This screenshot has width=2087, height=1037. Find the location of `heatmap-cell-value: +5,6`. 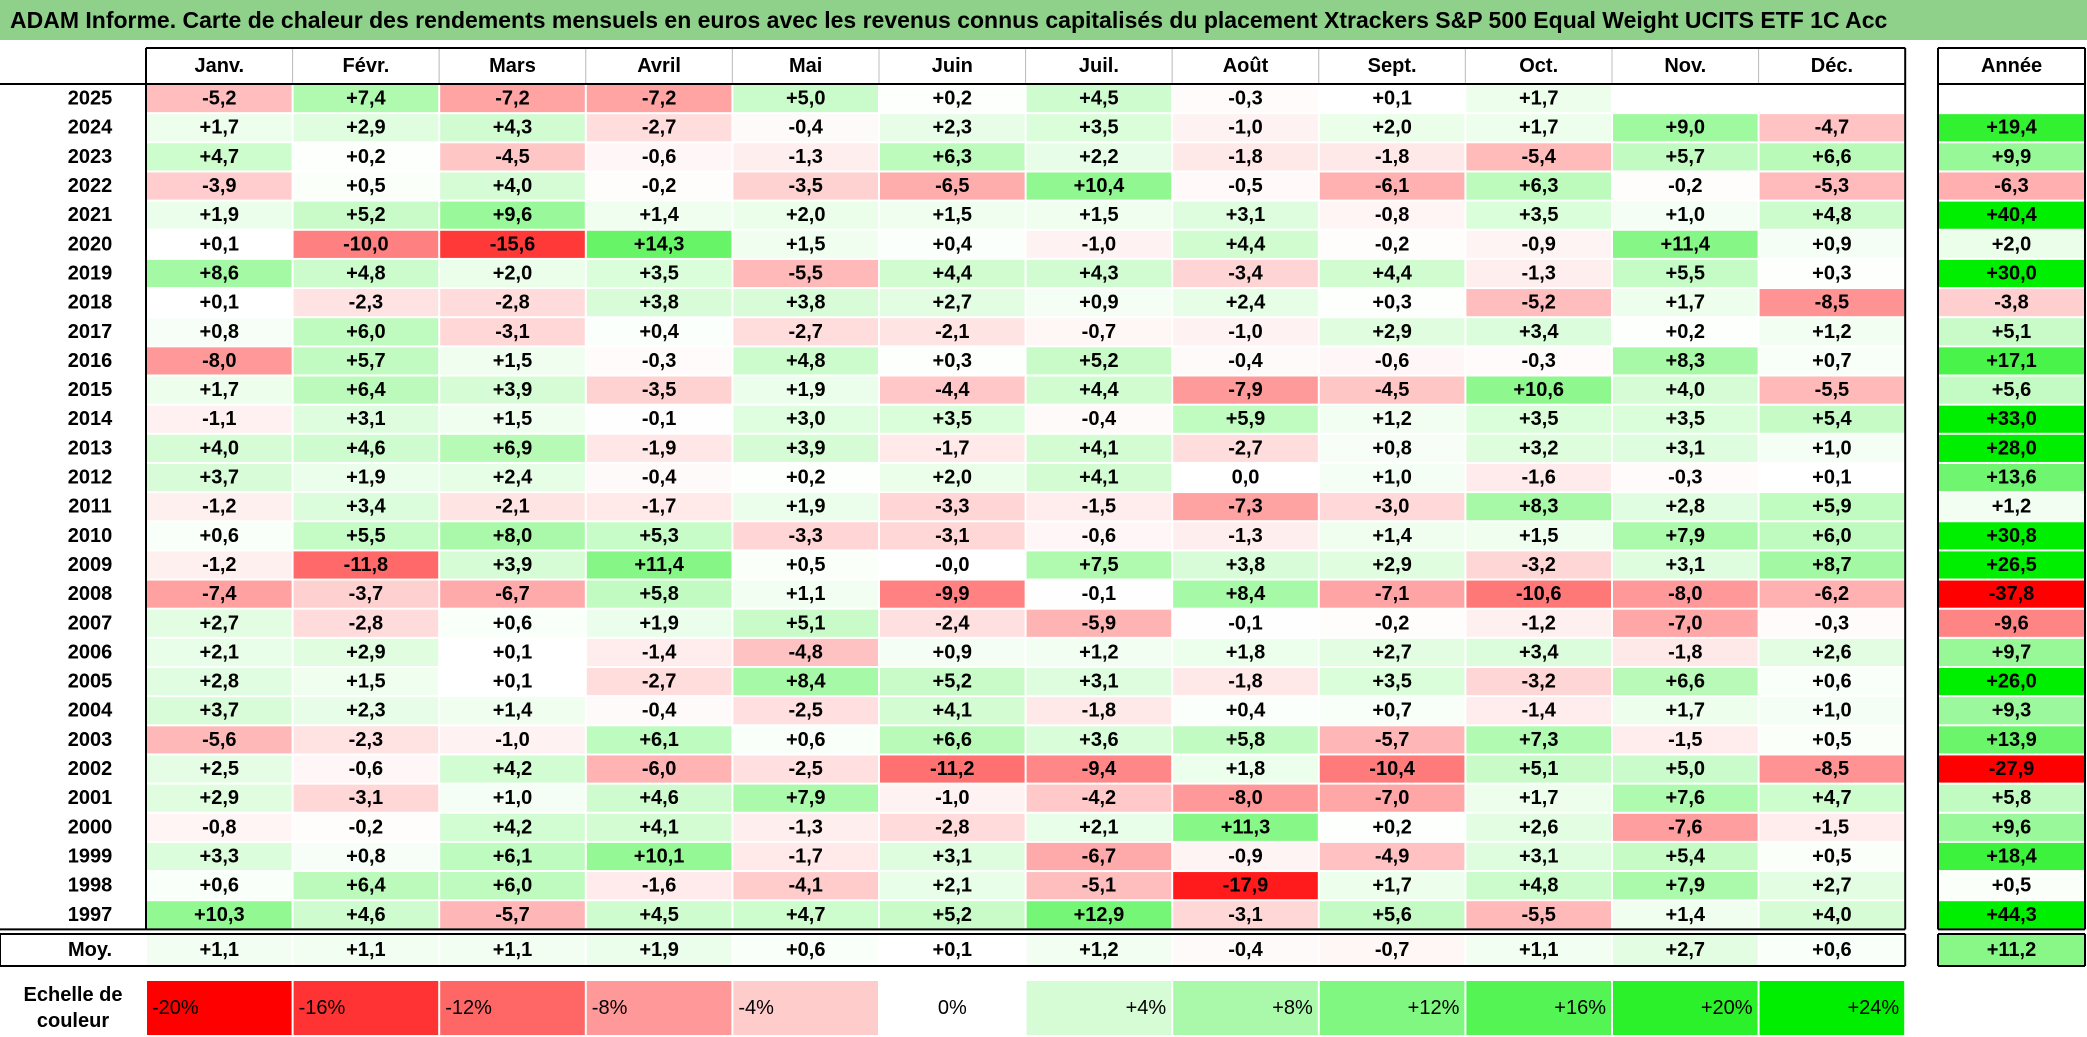

heatmap-cell-value: +5,6 is located at coordinates (1391, 915).